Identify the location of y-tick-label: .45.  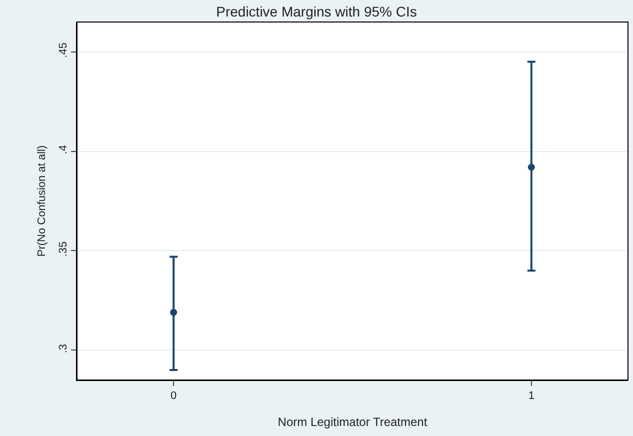
(64, 50).